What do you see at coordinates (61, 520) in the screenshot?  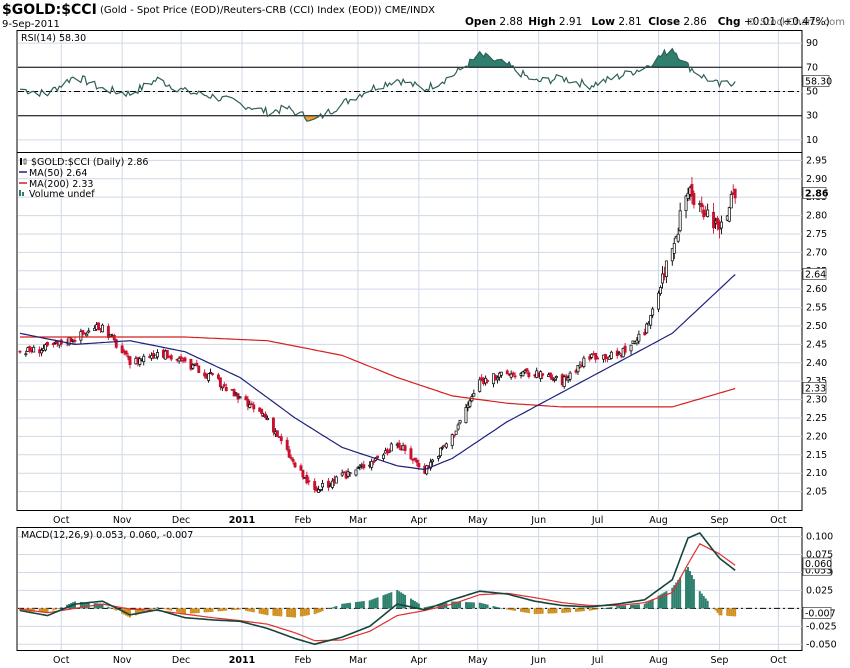 I see `month-label: Oct` at bounding box center [61, 520].